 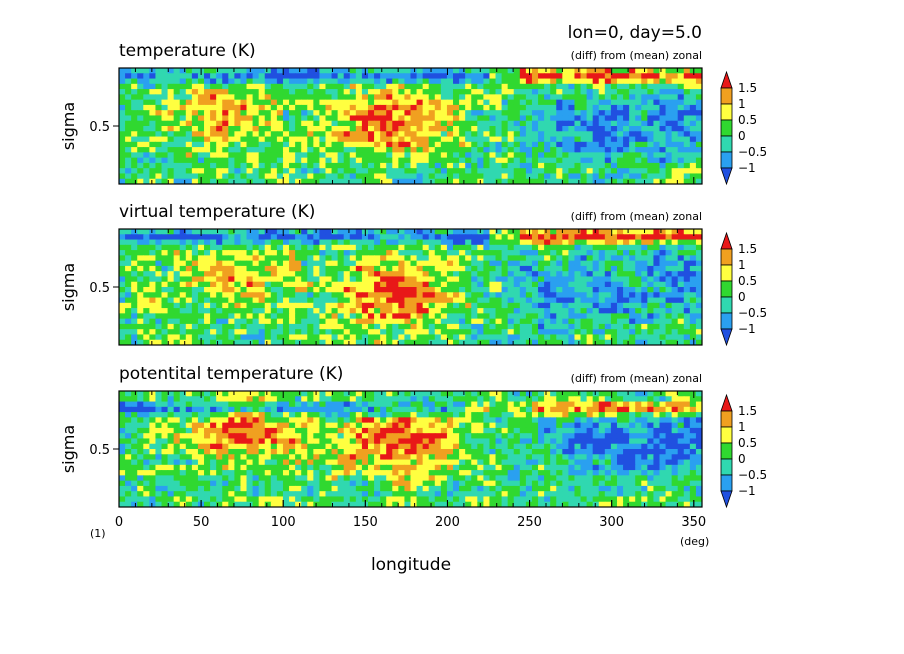 I want to click on panel-title: virtual temperature (K), so click(x=217, y=212).